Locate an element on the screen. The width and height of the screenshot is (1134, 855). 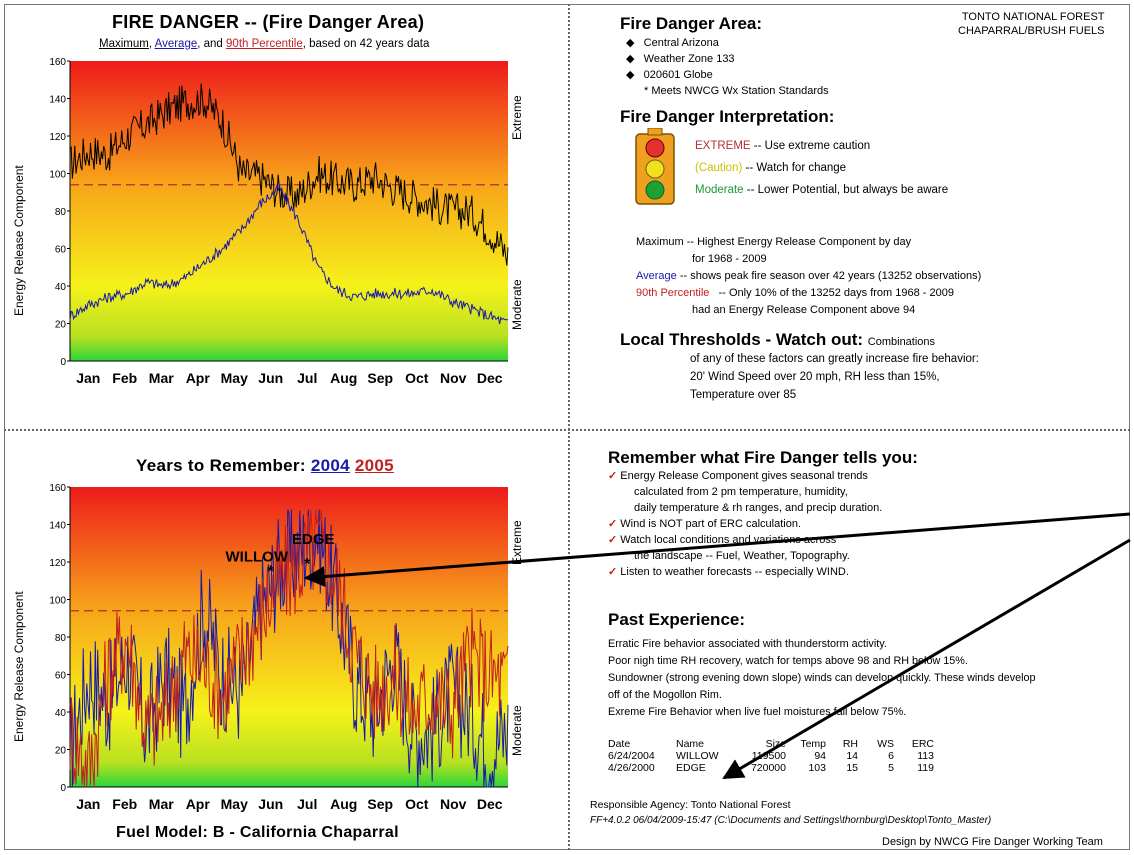
arrow-willow is located at coordinates (717, 550).